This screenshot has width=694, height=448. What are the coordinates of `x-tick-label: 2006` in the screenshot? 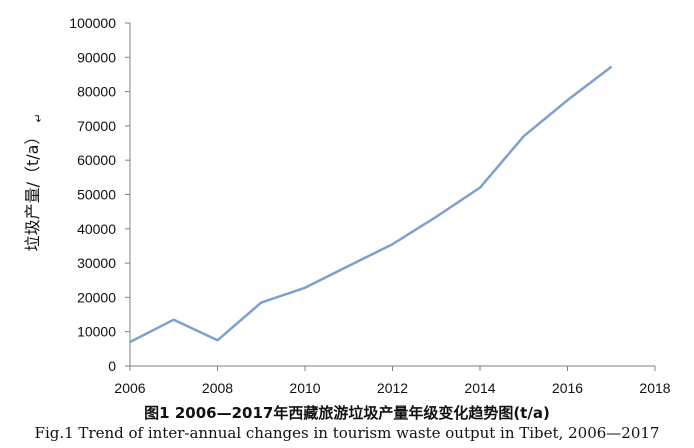 It's located at (129, 388).